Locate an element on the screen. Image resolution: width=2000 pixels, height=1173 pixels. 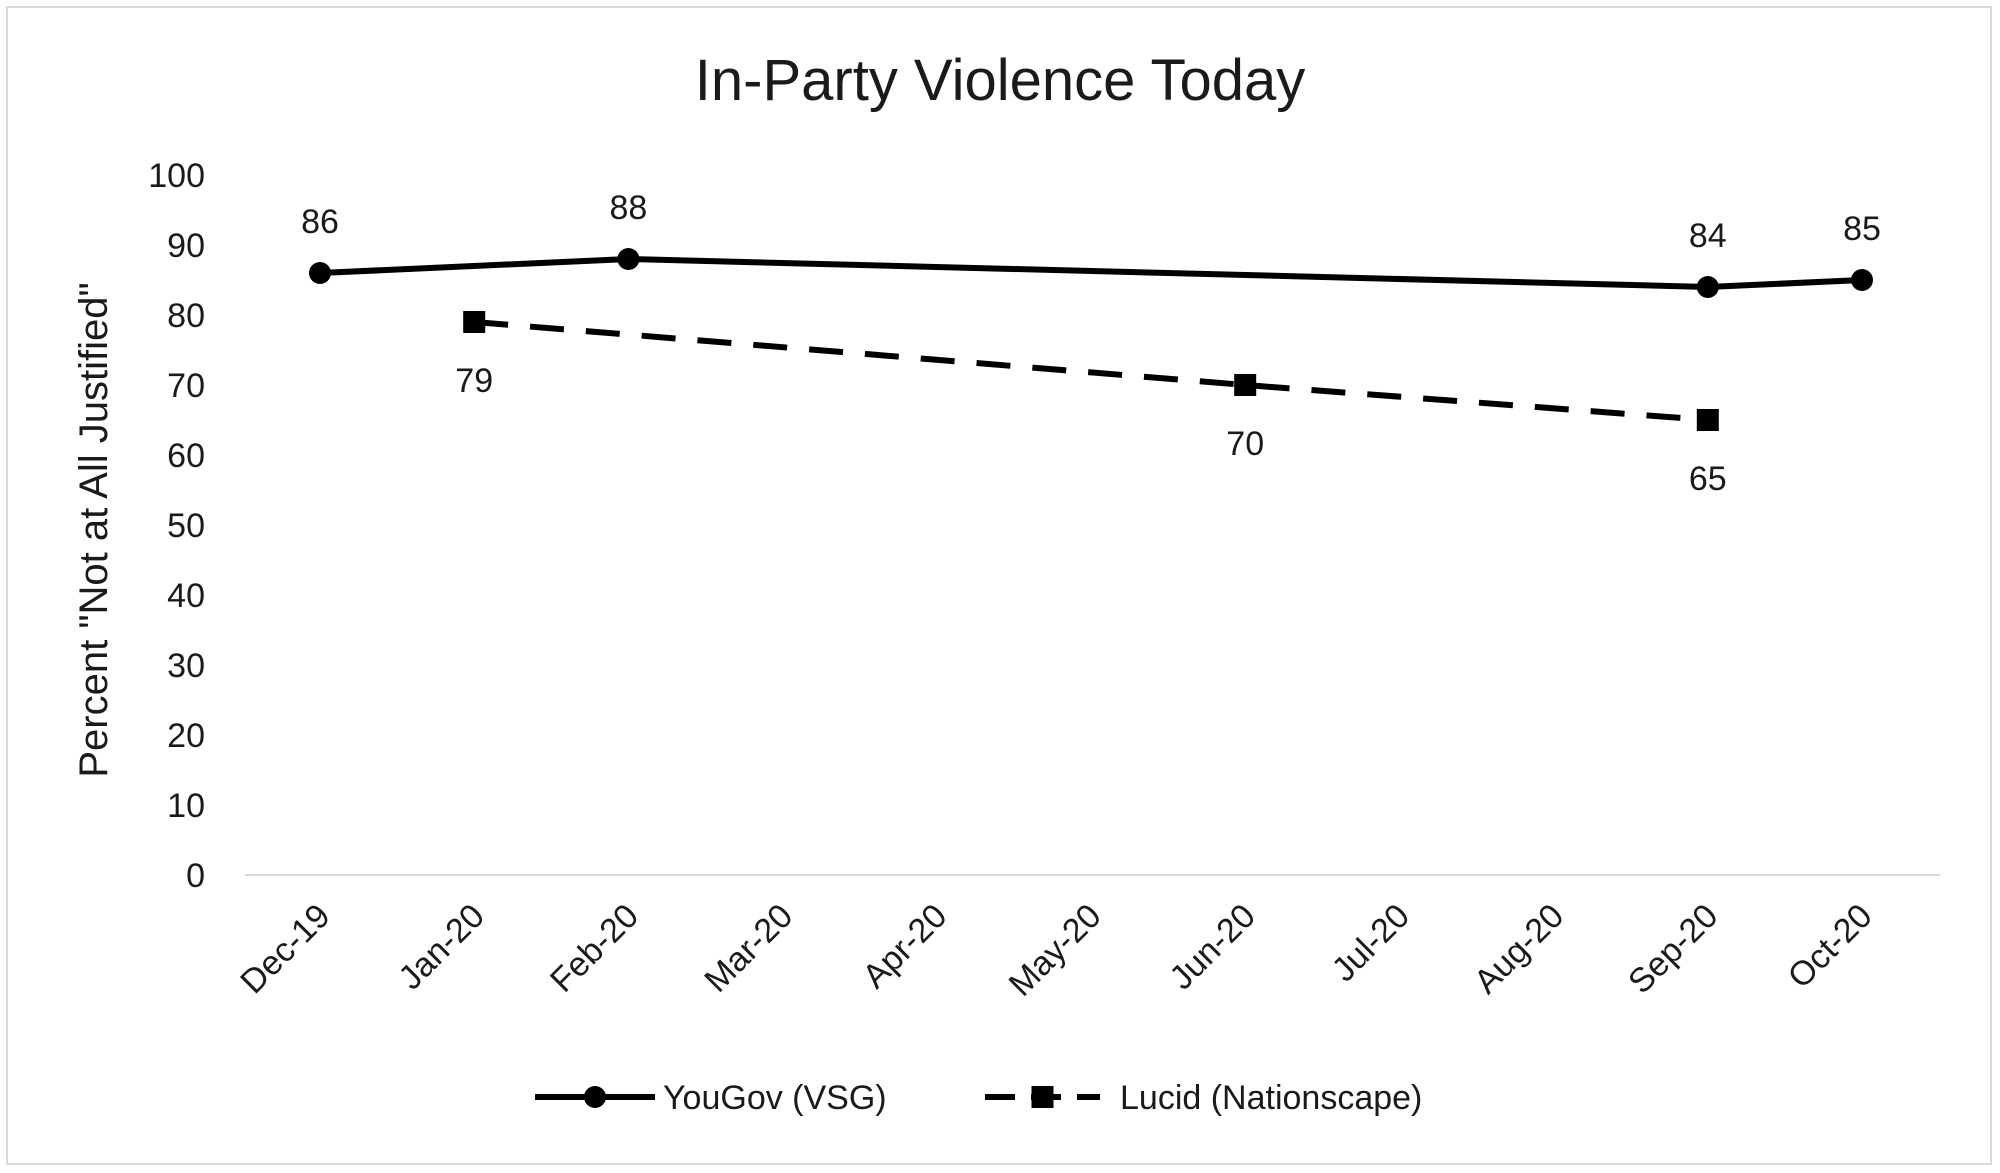
x-tick-label: Sep-20 is located at coordinates (1673, 949).